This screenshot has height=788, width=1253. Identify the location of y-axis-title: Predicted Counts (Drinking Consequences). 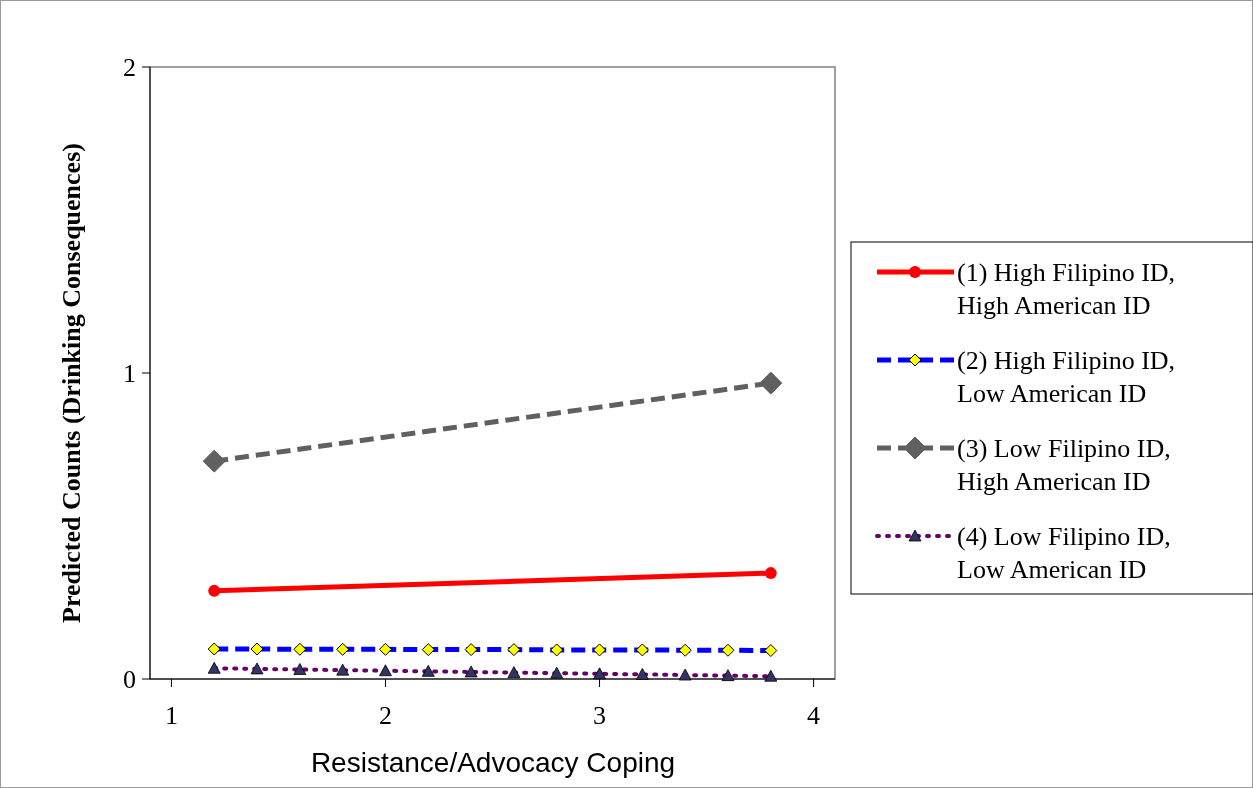
(71, 383).